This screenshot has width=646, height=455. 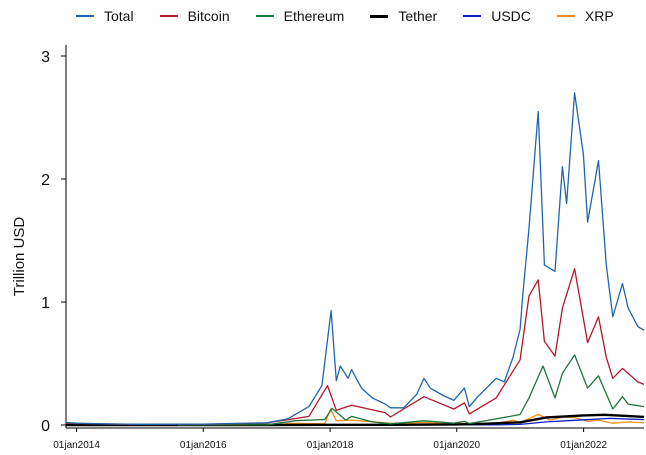 I want to click on x-tick-label: 01jan2016, so click(x=203, y=445).